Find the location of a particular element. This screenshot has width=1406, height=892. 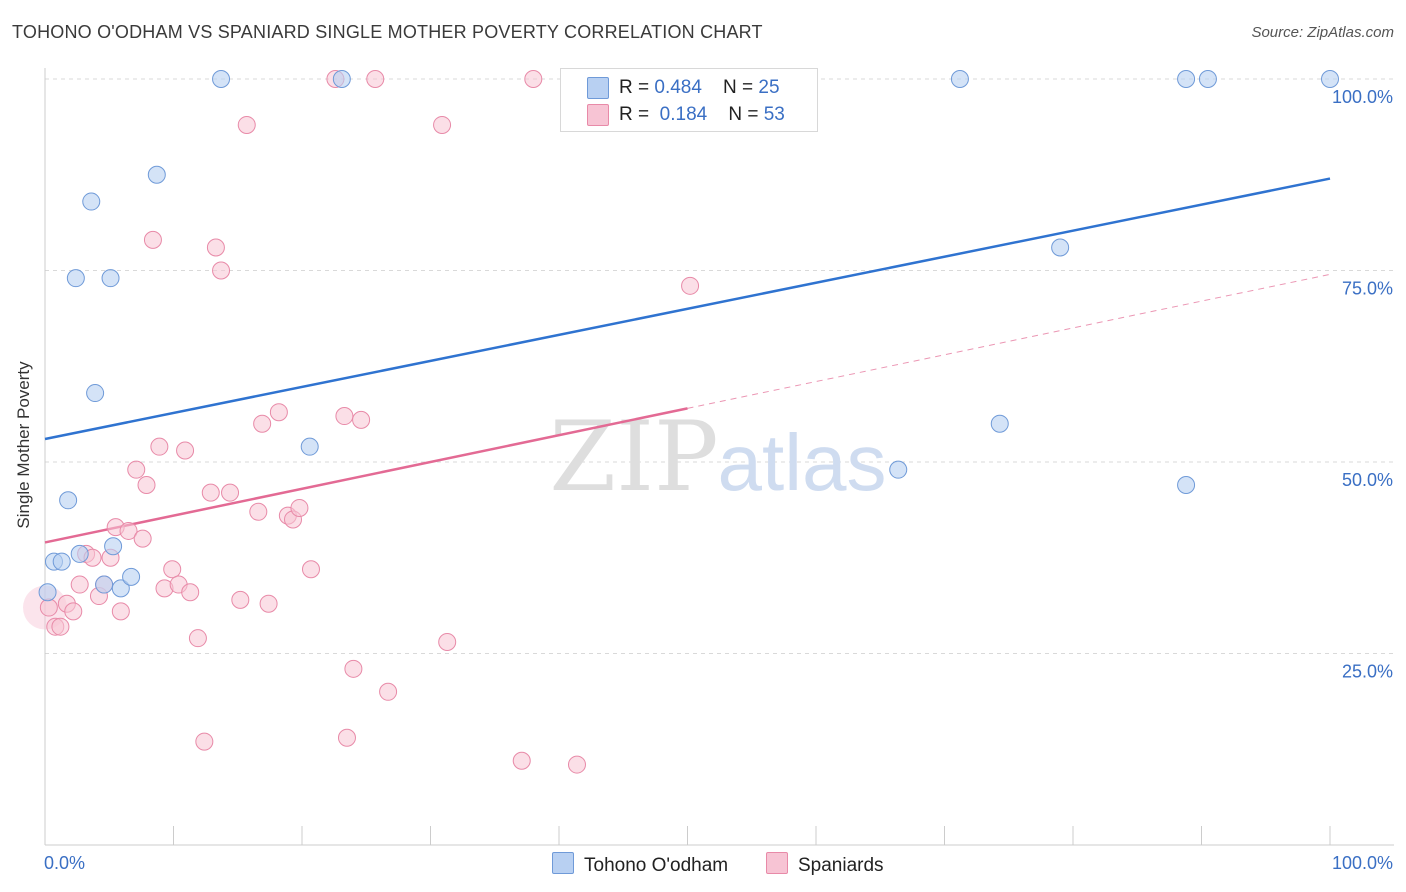

watermark: ZIP atlas is located at coordinates (717, 457).